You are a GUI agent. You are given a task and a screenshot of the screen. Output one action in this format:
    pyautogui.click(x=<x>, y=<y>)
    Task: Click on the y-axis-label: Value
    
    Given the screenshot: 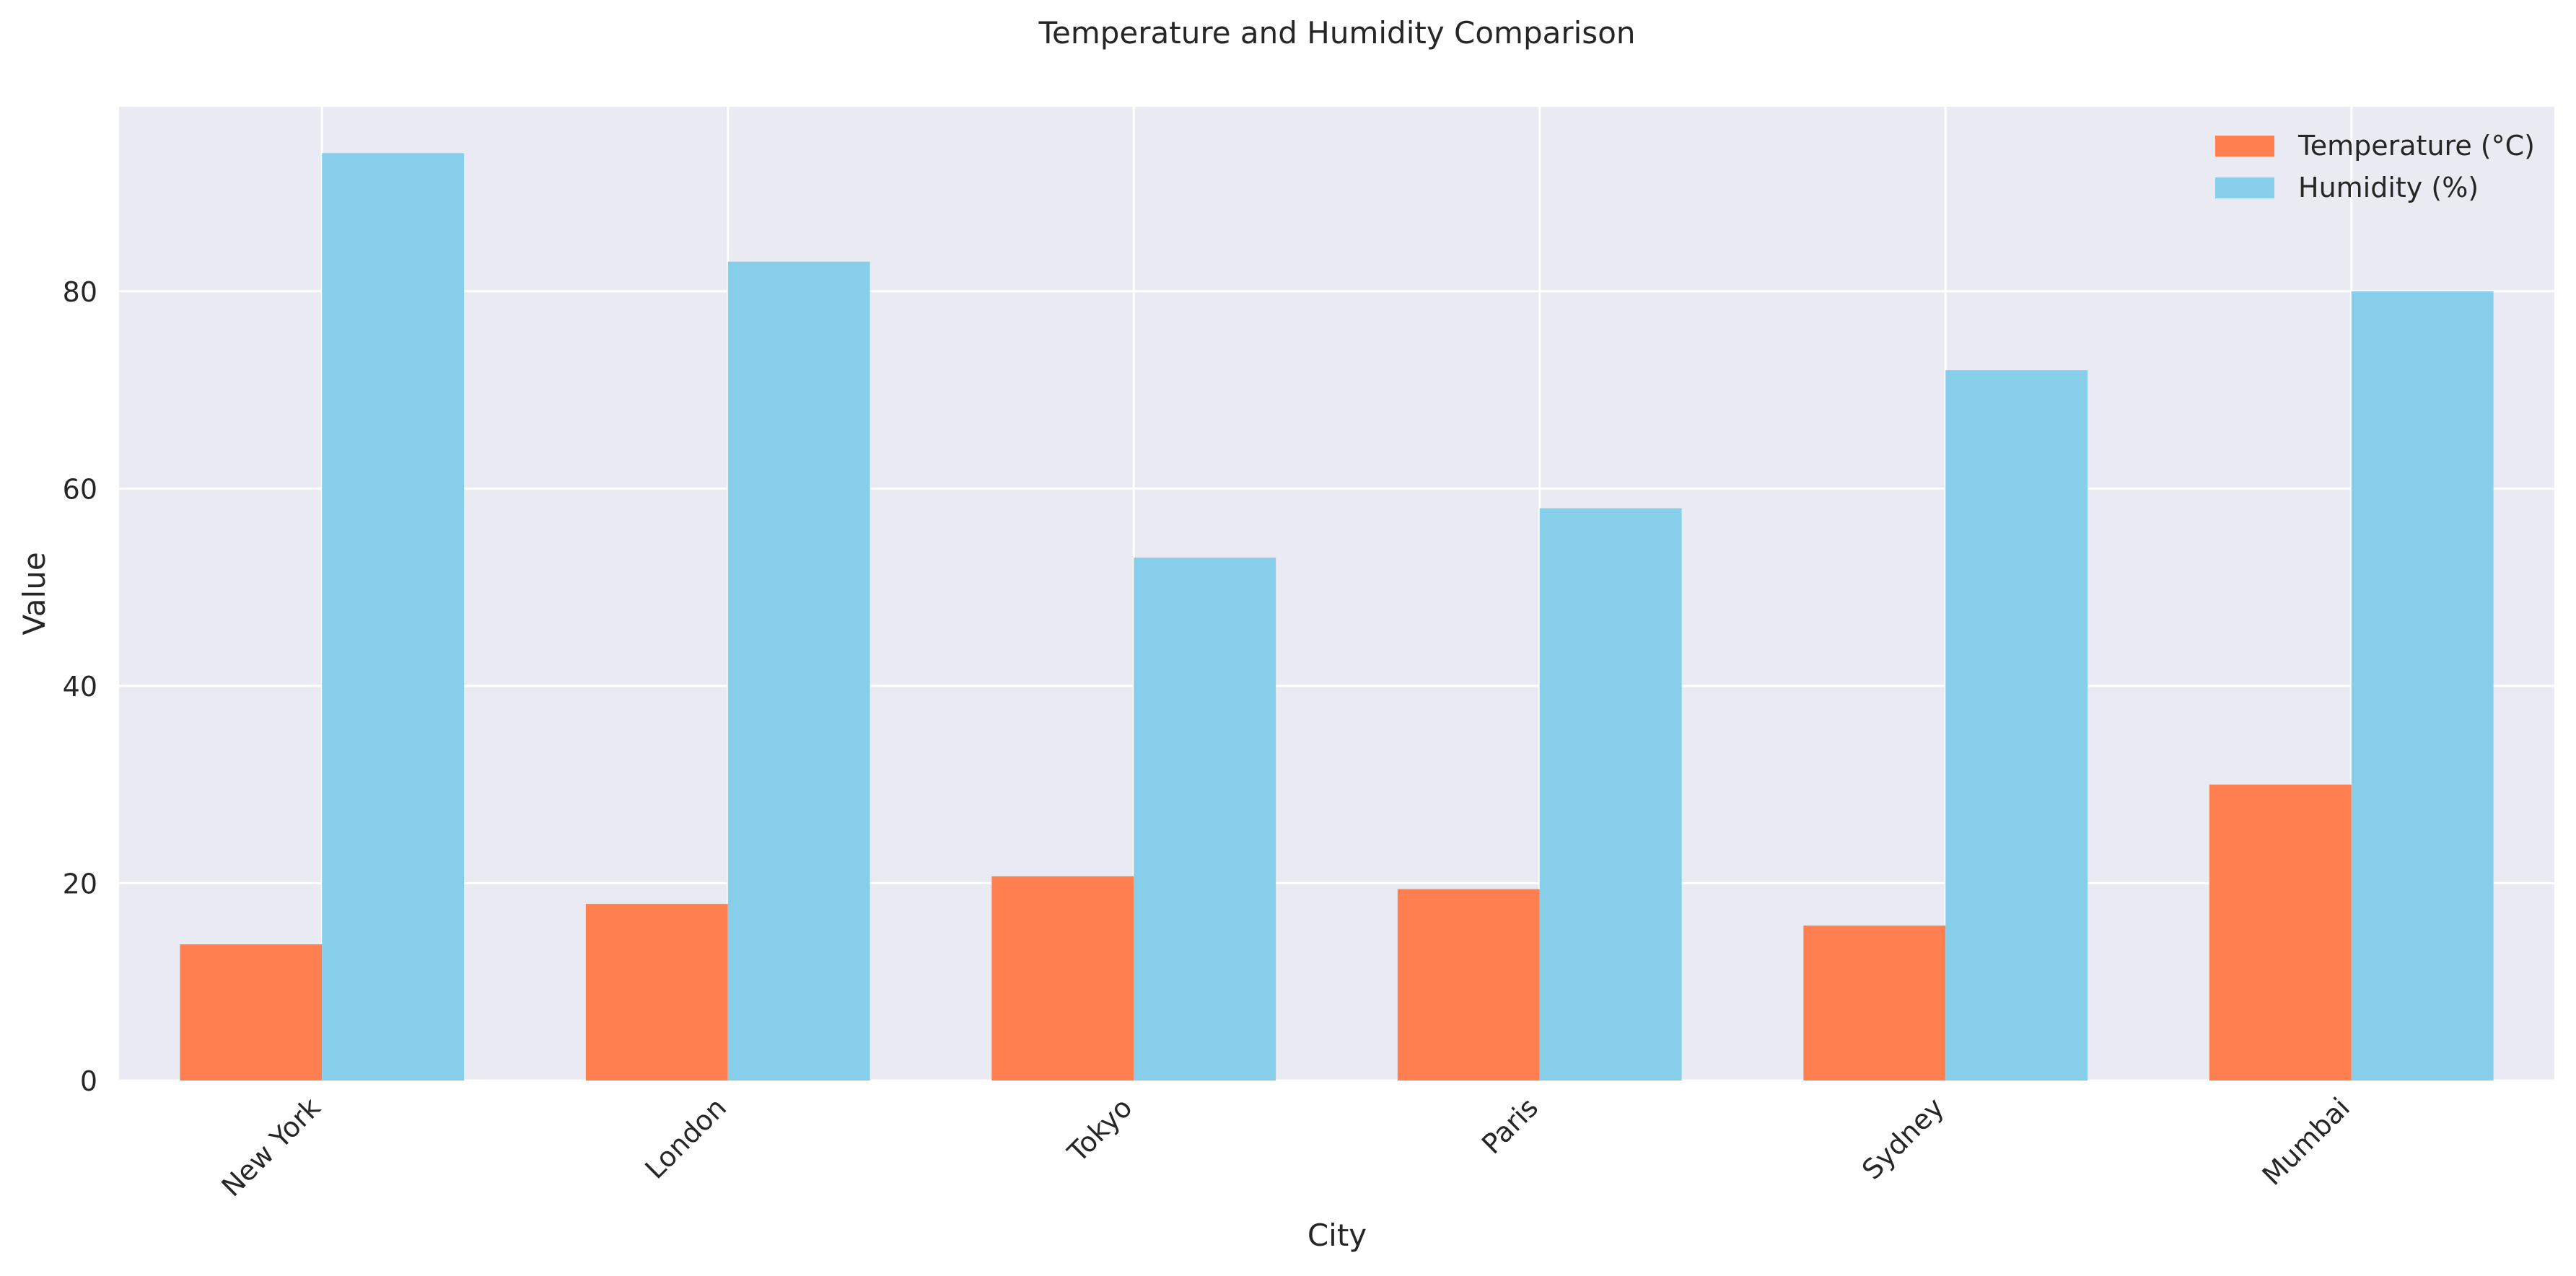 What is the action you would take?
    pyautogui.click(x=34, y=594)
    